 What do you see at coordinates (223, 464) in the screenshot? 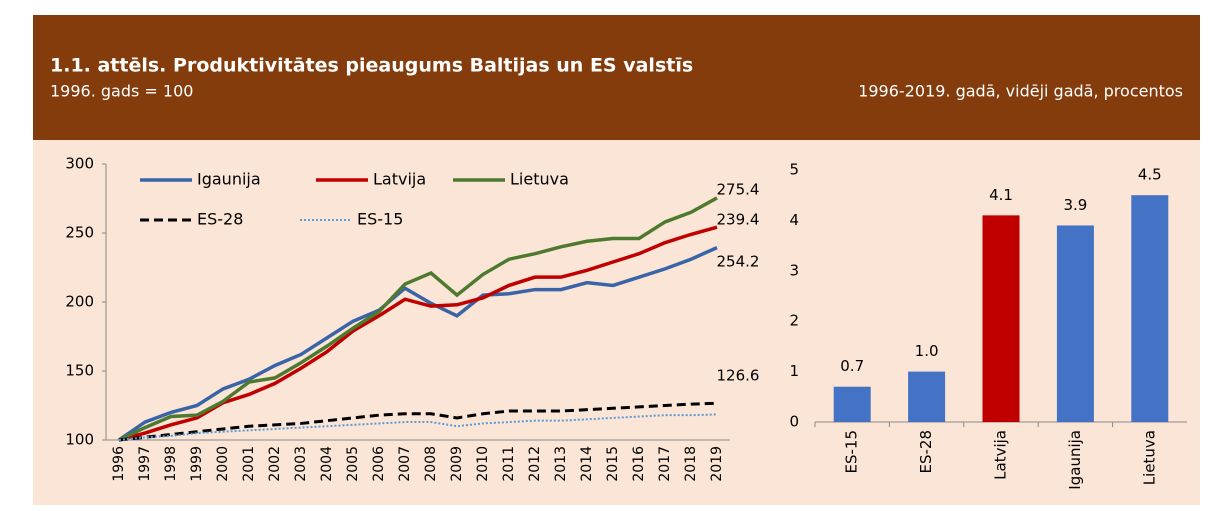
I see `x-tick-label: 2000` at bounding box center [223, 464].